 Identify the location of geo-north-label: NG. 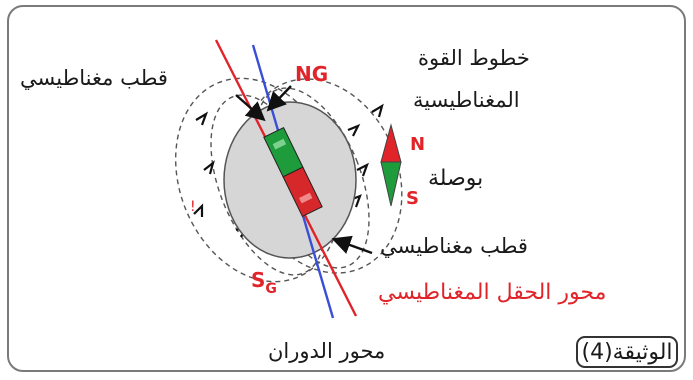
(312, 74).